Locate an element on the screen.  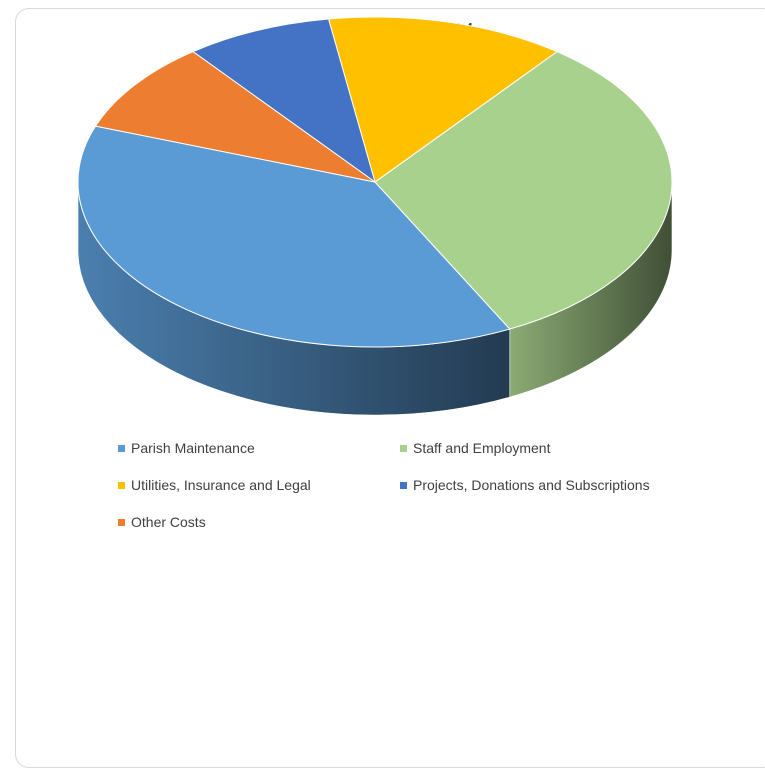
legend-label: Parish Maintenance is located at coordinates (193, 448).